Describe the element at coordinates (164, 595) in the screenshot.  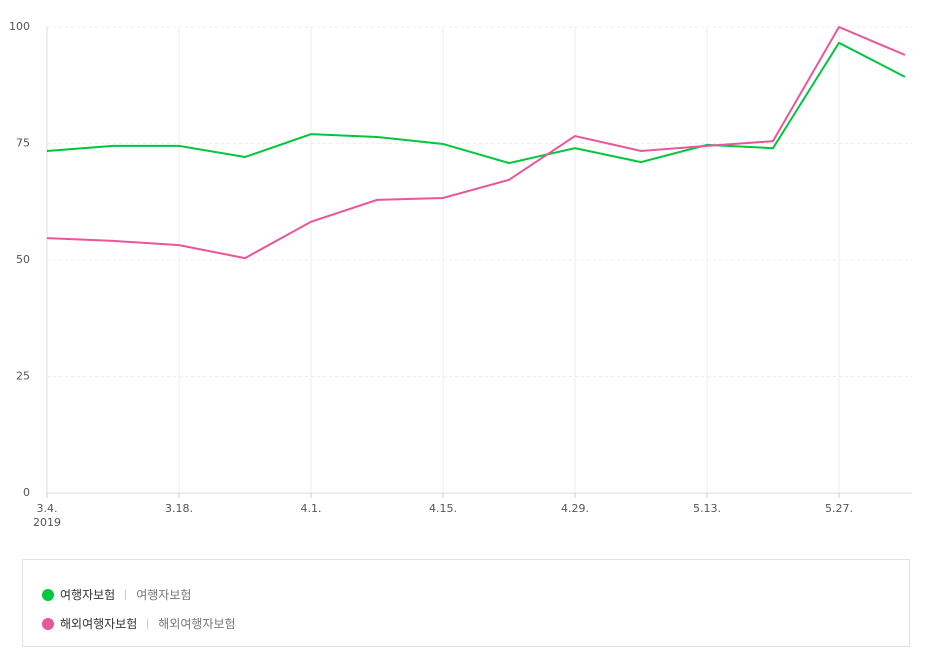
I see `legend-keyword: 여행자보험` at that location.